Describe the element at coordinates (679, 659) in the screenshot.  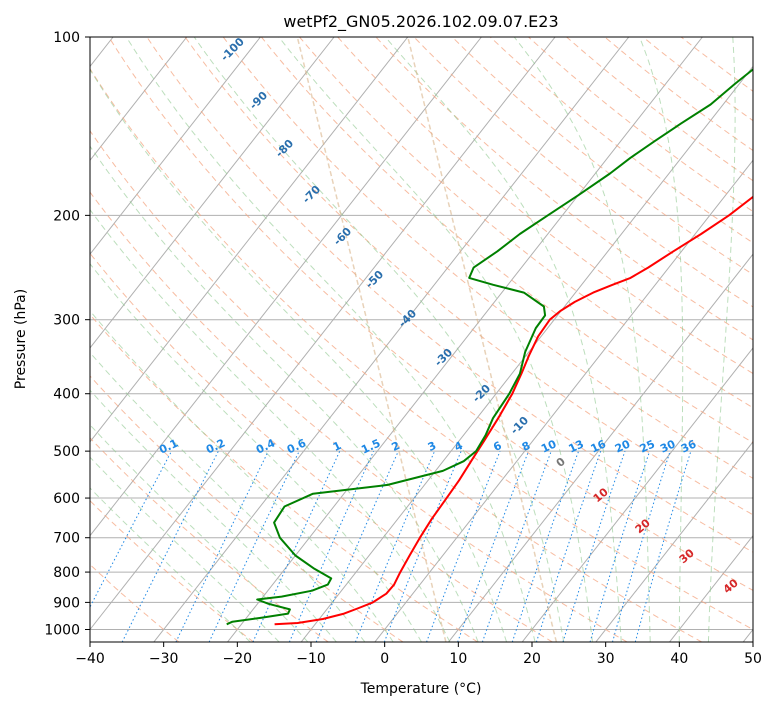
I see `x-tick-label: 40` at that location.